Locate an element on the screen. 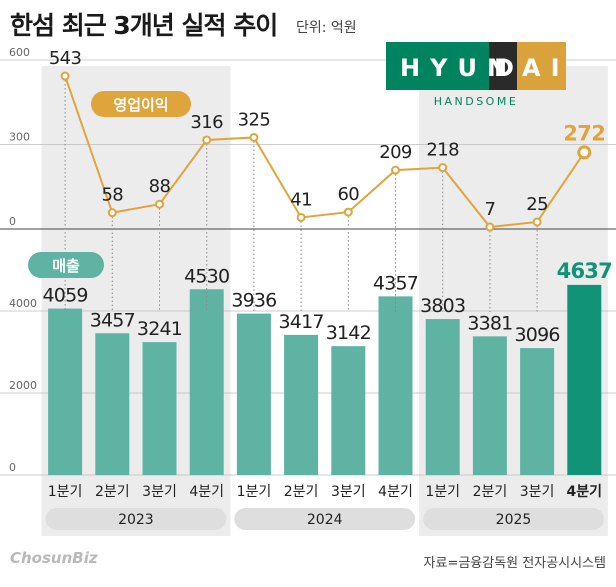 Image resolution: width=616 pixels, height=587 pixels. bar-value-label: 4637 is located at coordinates (584, 271).